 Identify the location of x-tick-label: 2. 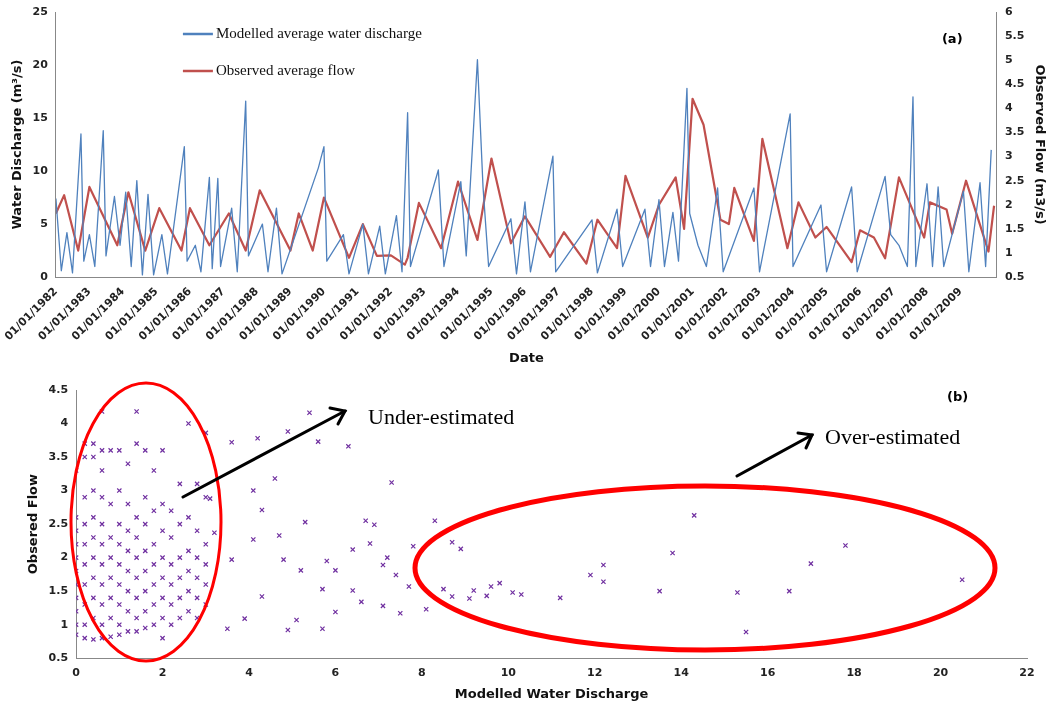
(162, 672).